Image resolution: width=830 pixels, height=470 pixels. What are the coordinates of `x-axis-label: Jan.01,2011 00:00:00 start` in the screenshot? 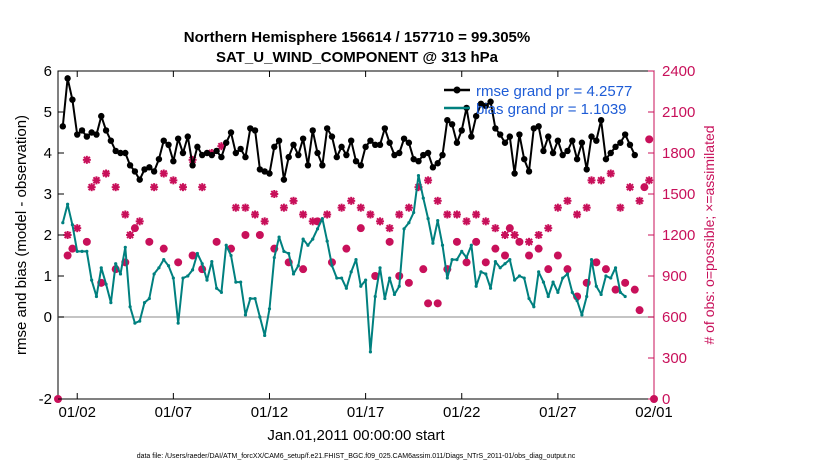 It's located at (356, 435).